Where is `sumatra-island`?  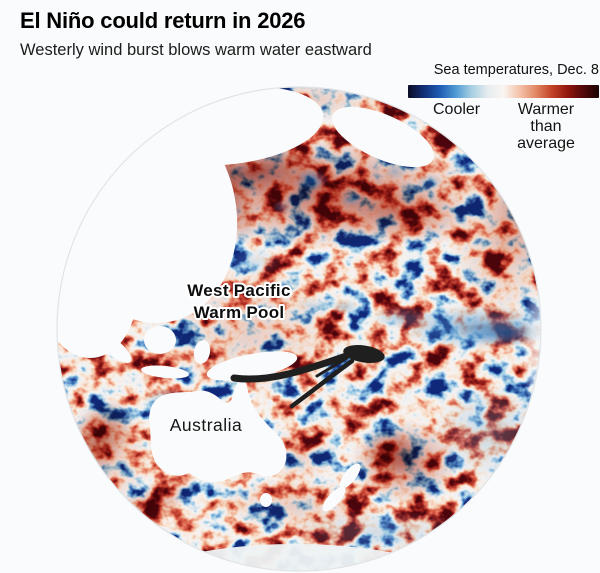
sumatra-island is located at coordinates (113, 347).